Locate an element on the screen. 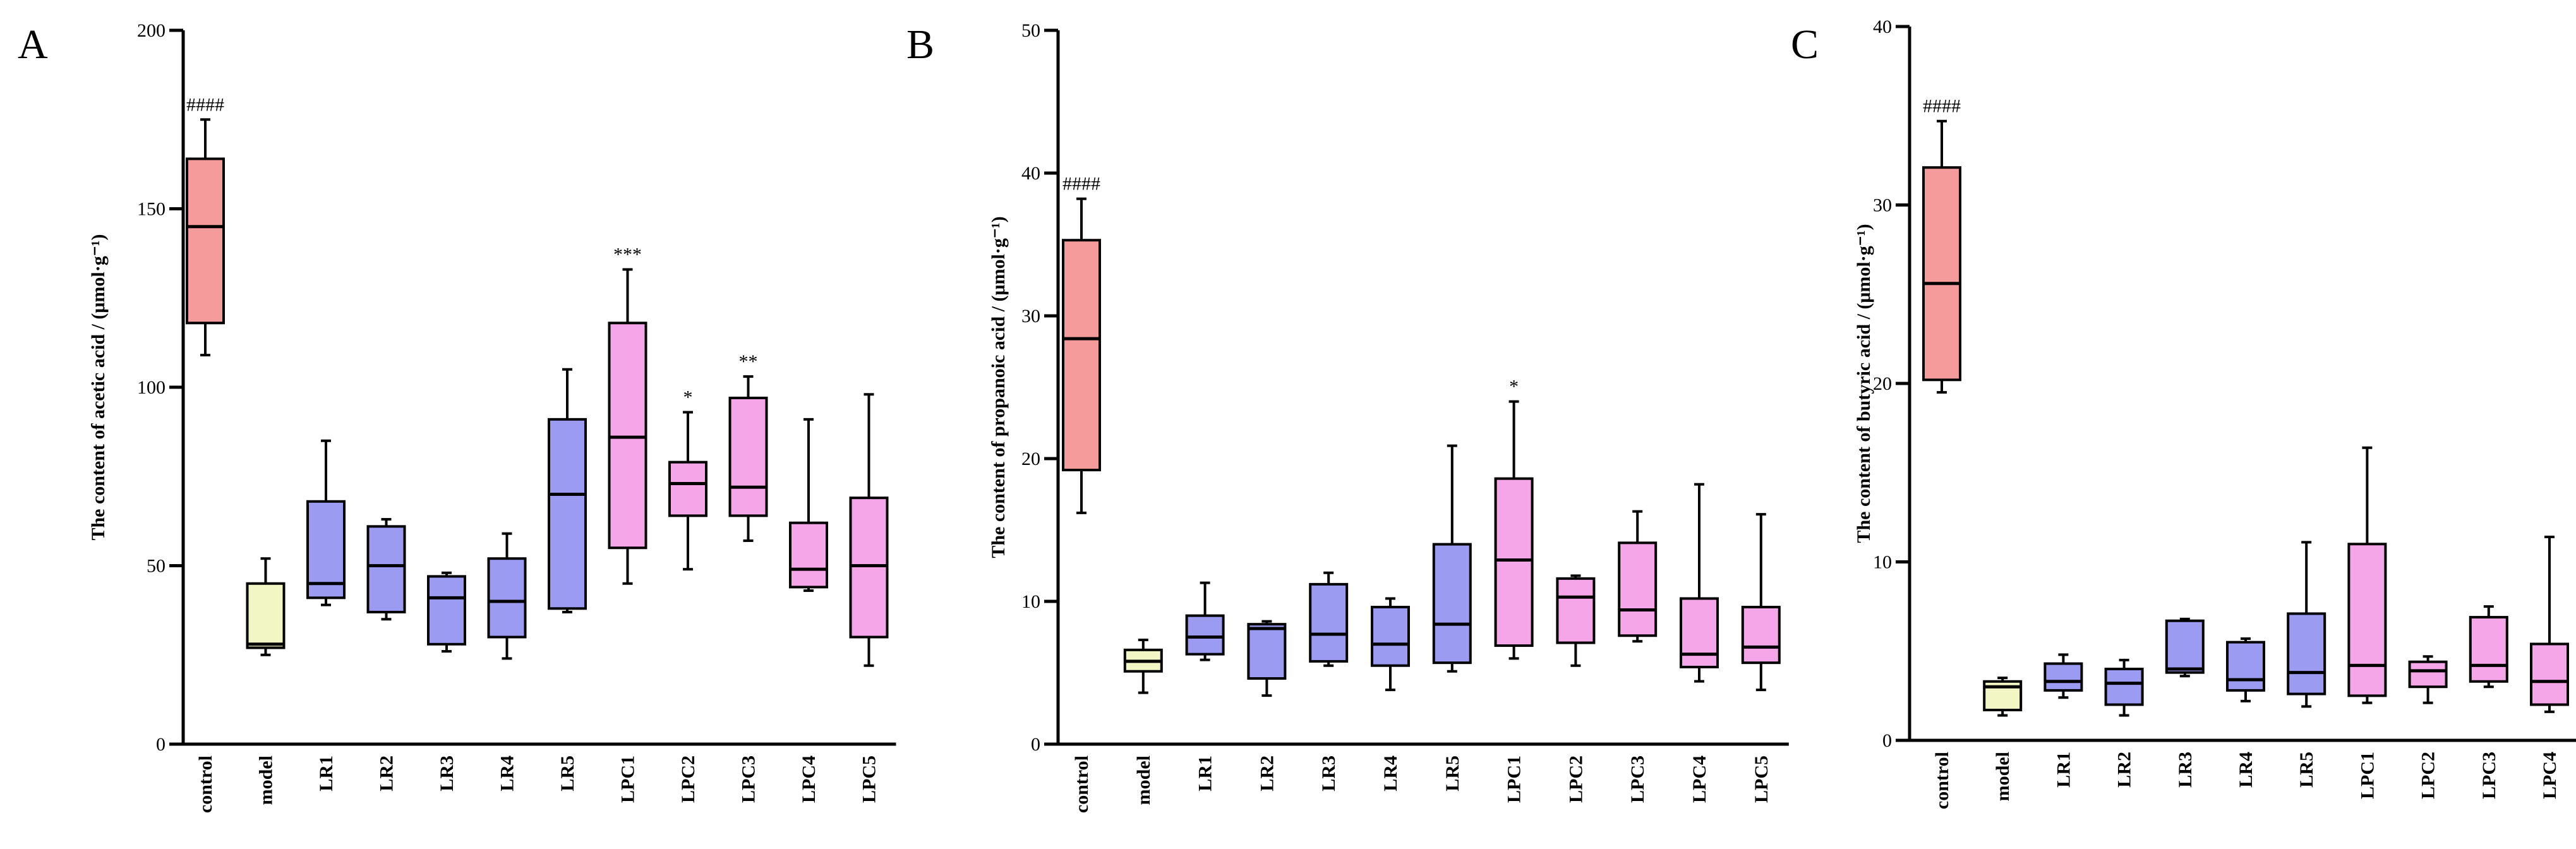 The width and height of the screenshot is (2576, 849). y-tick-label: 100 is located at coordinates (151, 387).